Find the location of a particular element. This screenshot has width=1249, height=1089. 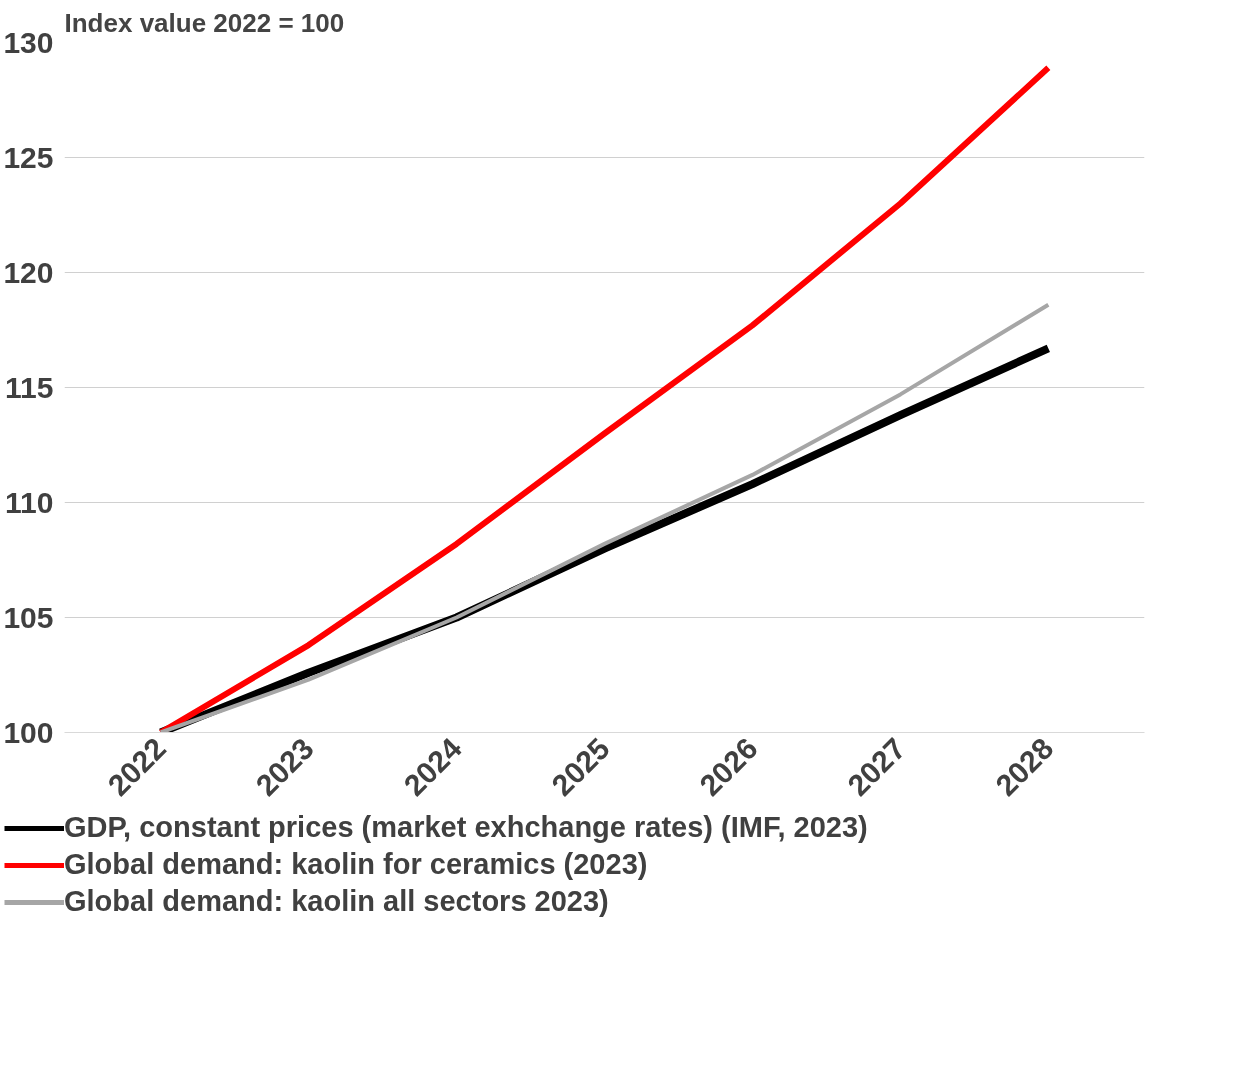

legend-label: Global demand: kaolin all sectors 2023) is located at coordinates (336, 901).